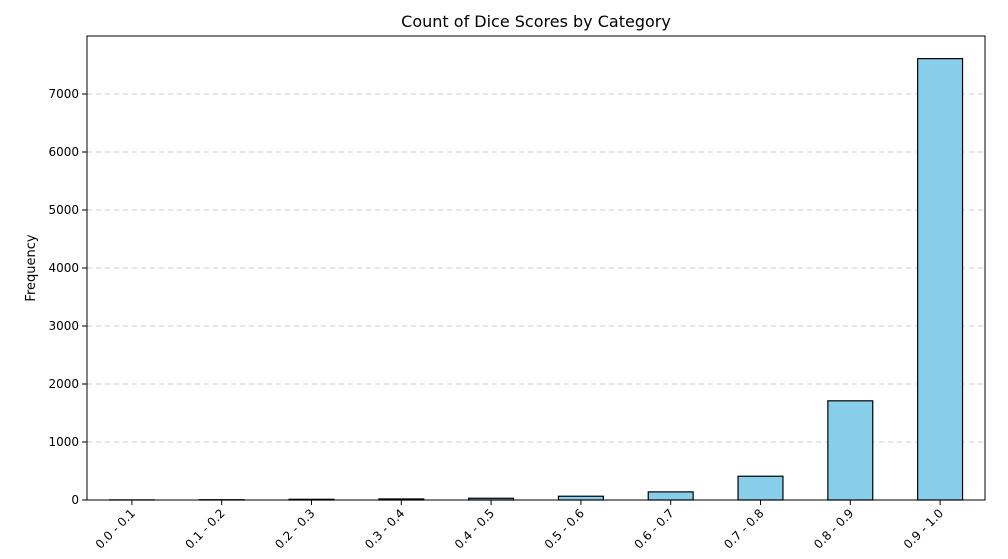 The height and width of the screenshot is (559, 1008). I want to click on y-tick-label: 5000, so click(63, 210).